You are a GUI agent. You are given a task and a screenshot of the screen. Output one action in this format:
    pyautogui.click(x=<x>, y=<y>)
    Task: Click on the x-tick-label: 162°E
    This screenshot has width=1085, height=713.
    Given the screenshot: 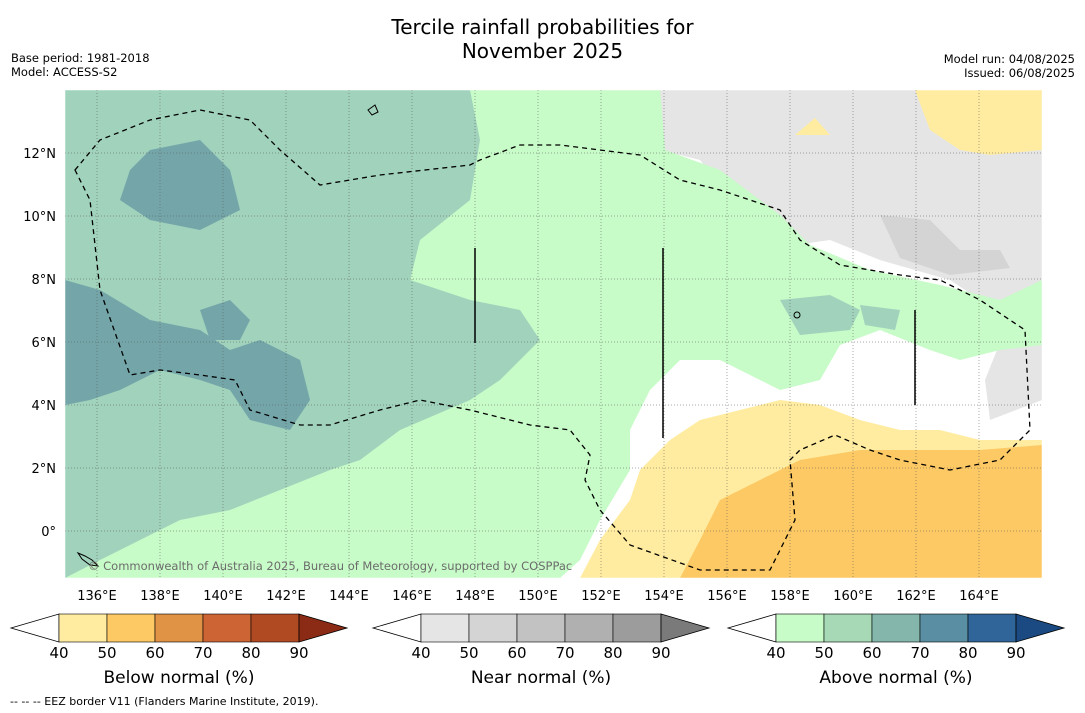 What is the action you would take?
    pyautogui.click(x=916, y=596)
    